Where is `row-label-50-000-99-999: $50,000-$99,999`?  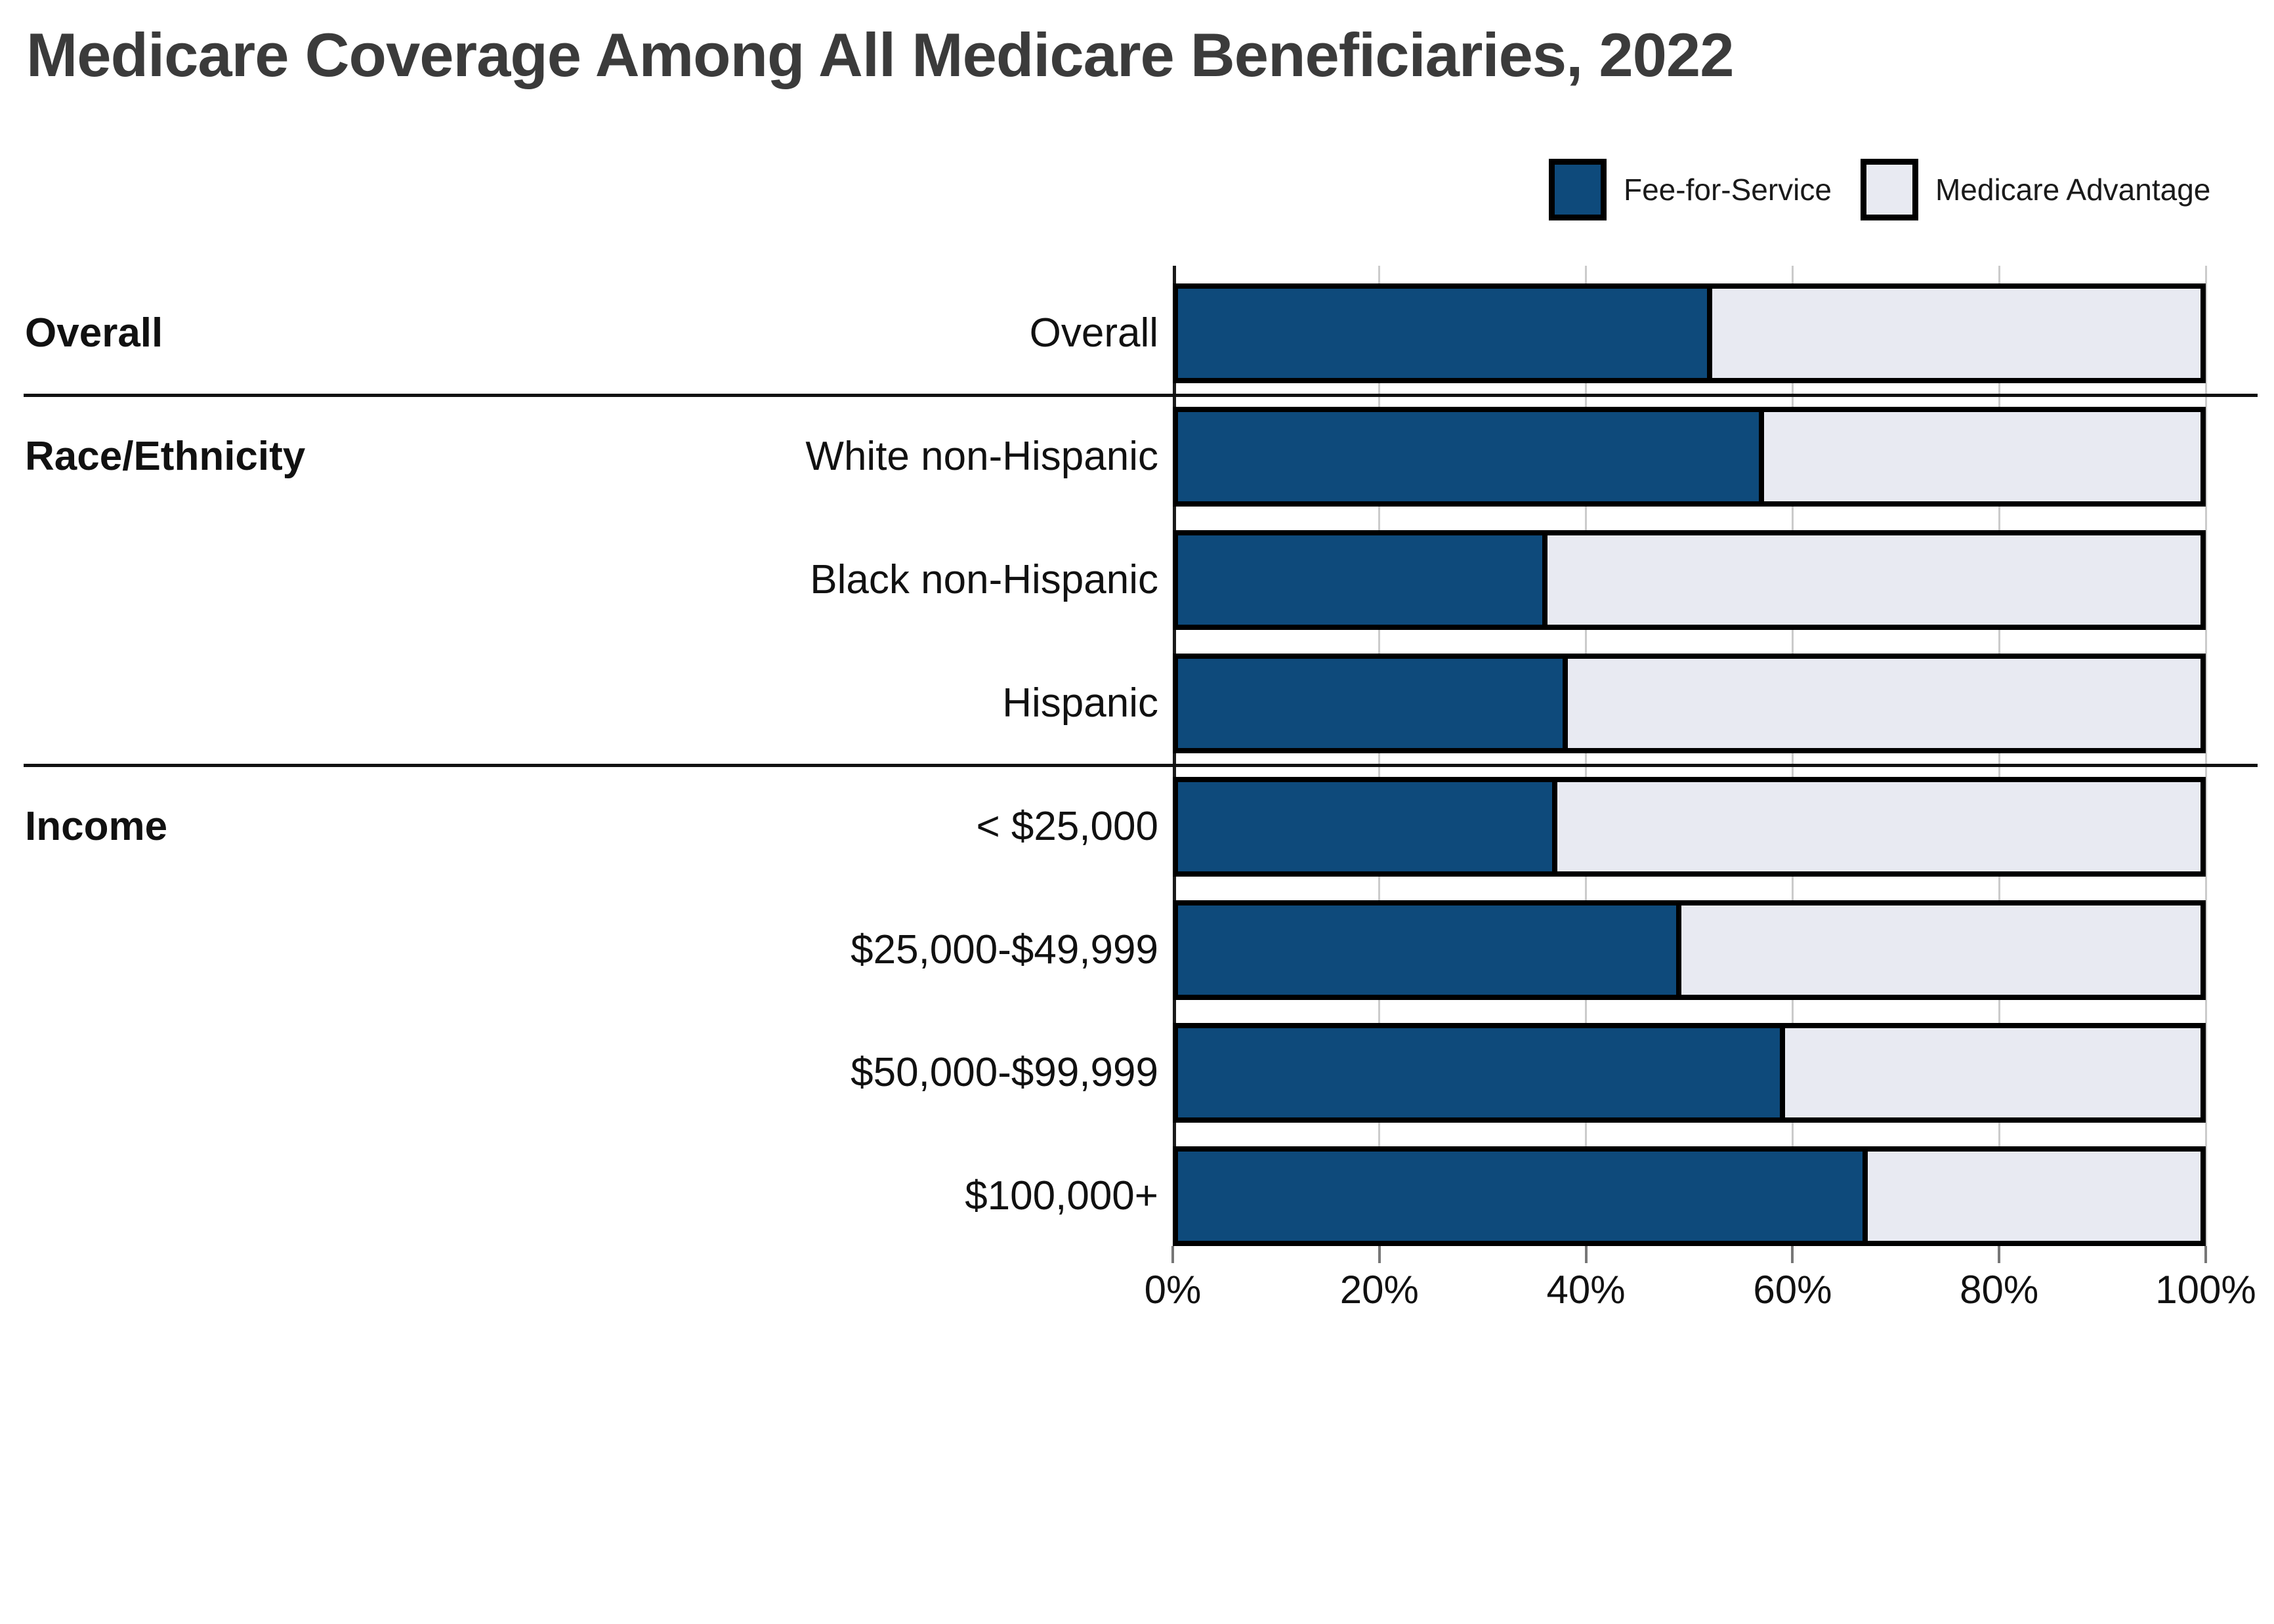 row-label-50-000-99-999: $50,000-$99,999 is located at coordinates (1004, 1073).